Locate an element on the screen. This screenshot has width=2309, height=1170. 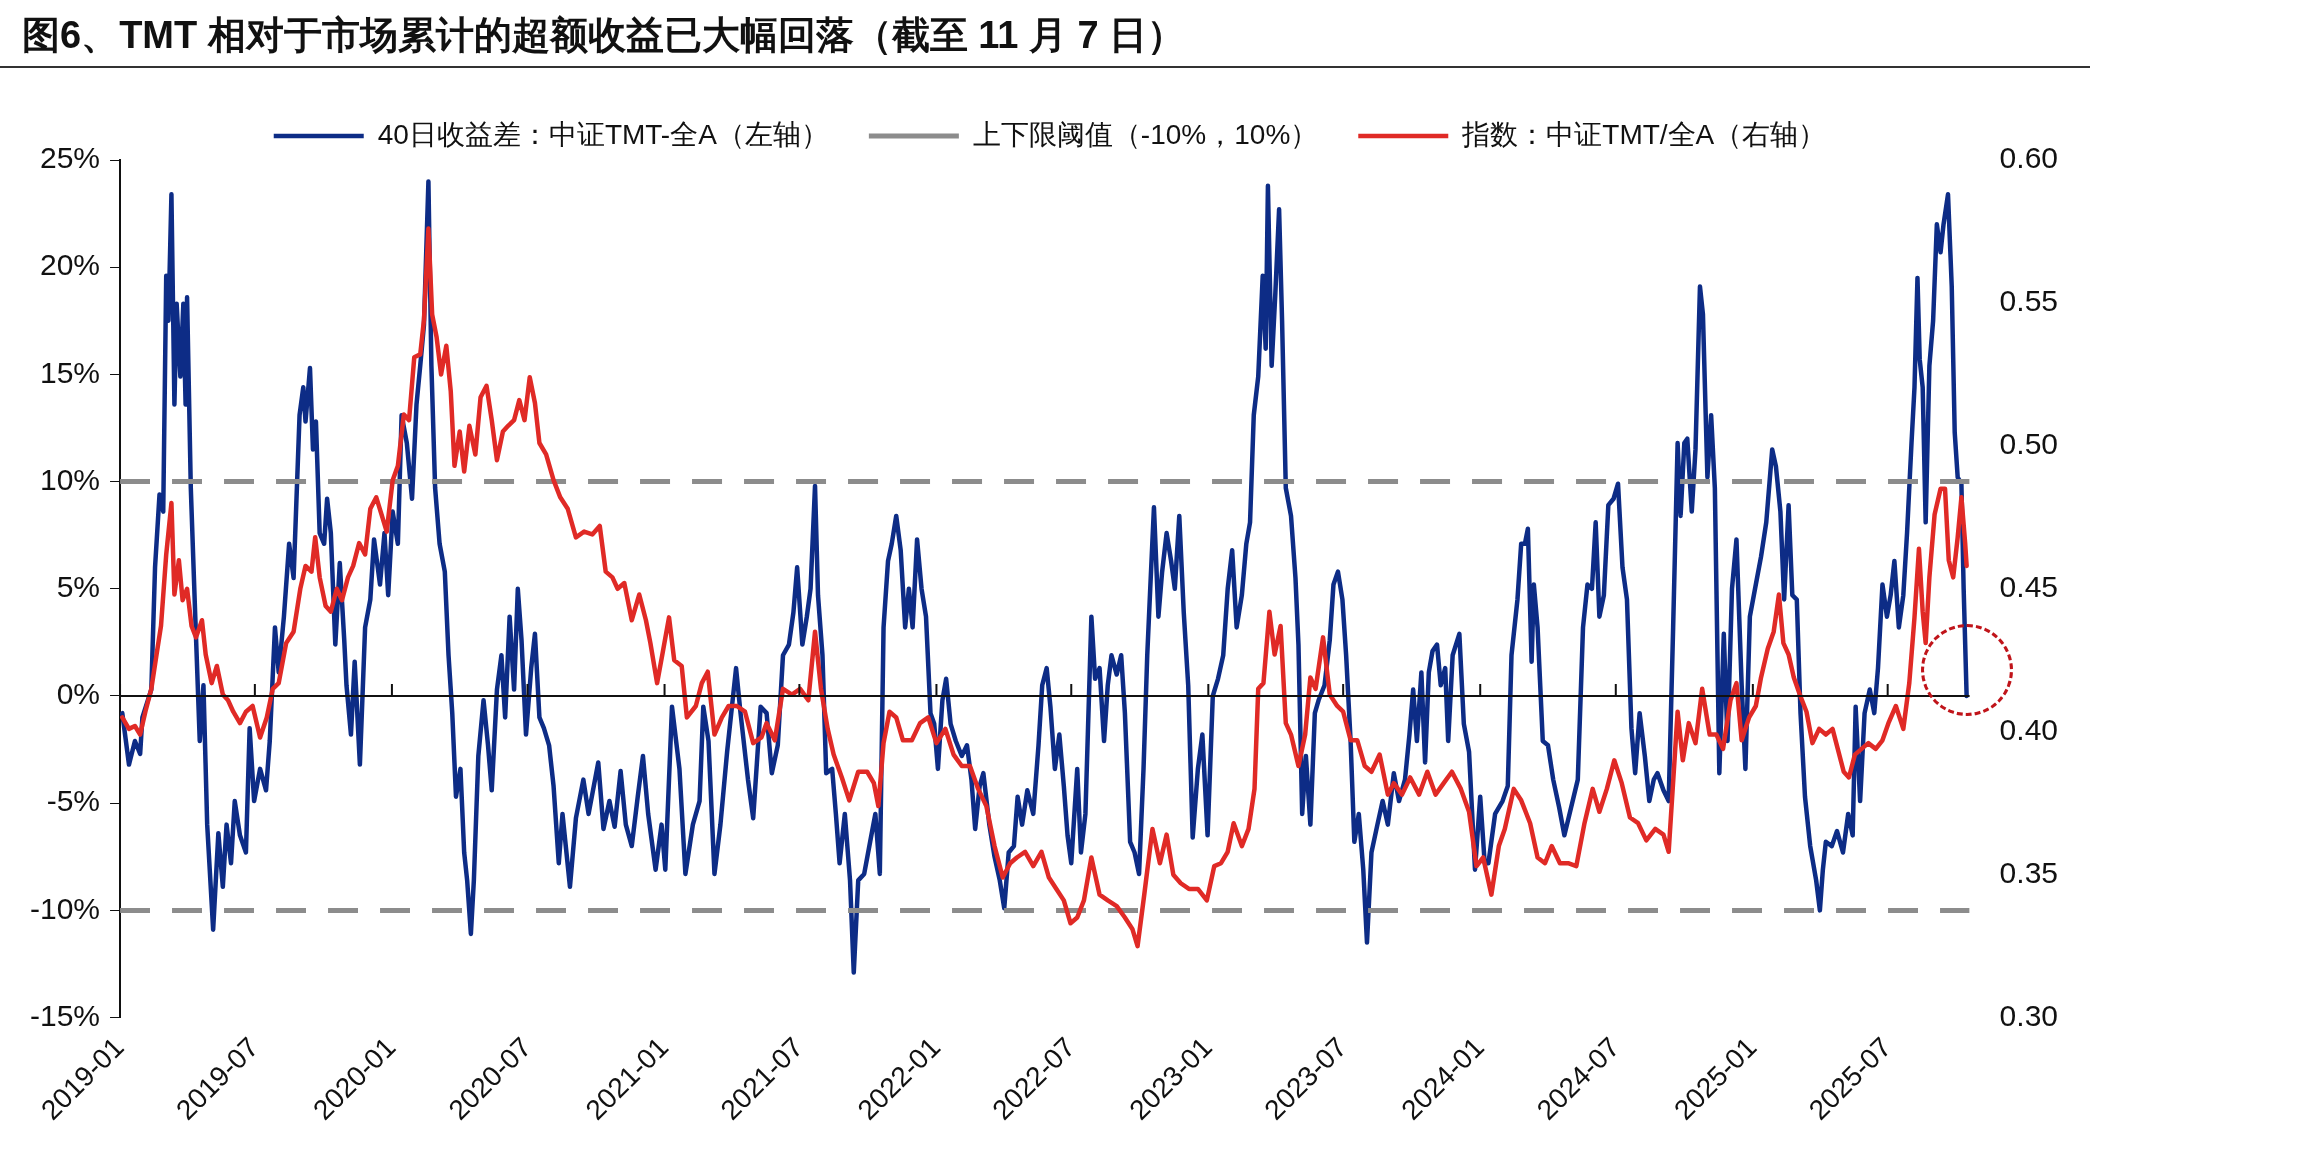
y-tick-label: 0% is located at coordinates (78, 694).